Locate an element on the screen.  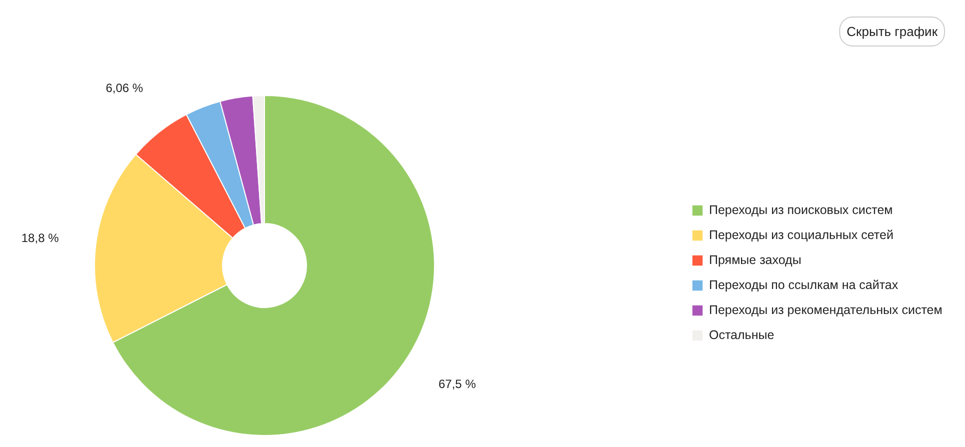
legend-label: Переходы из социальных сетей is located at coordinates (801, 235).